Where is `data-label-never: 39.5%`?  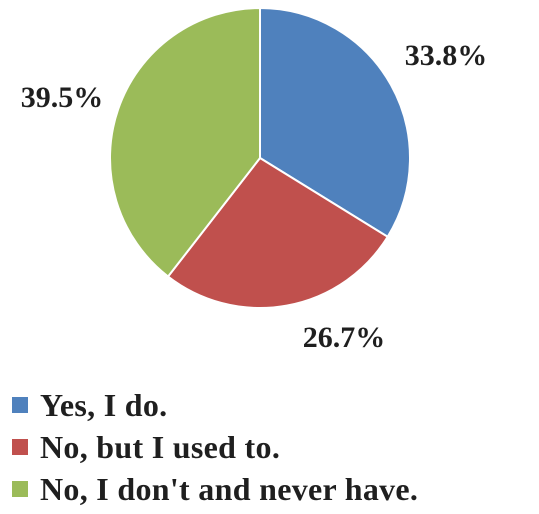
data-label-never: 39.5% is located at coordinates (62, 97).